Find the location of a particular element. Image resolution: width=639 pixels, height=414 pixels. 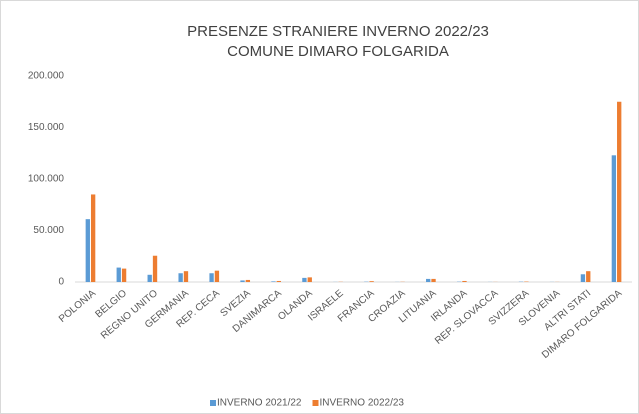

y-tick-label: 100.000 is located at coordinates (46, 179).